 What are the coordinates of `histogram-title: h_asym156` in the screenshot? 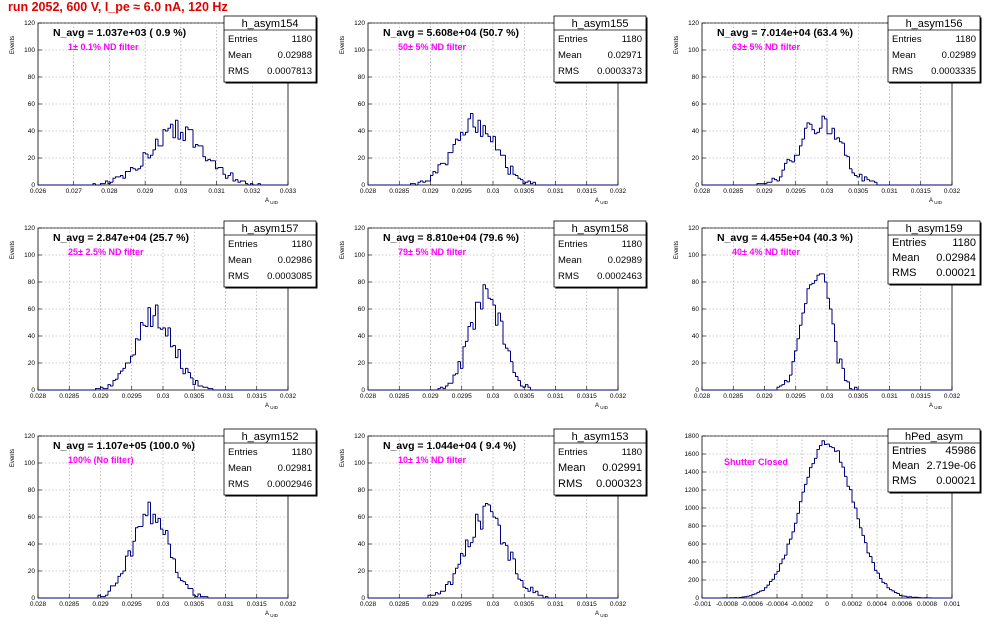 It's located at (934, 24).